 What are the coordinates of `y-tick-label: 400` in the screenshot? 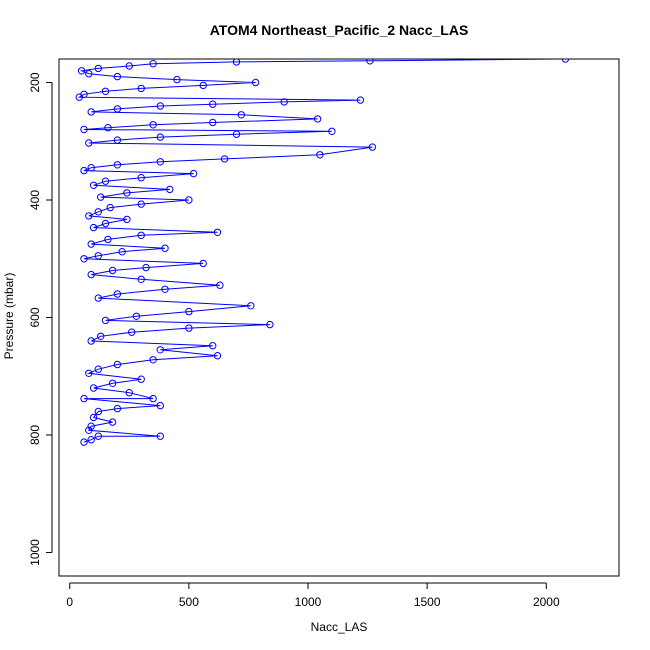 It's located at (35, 200).